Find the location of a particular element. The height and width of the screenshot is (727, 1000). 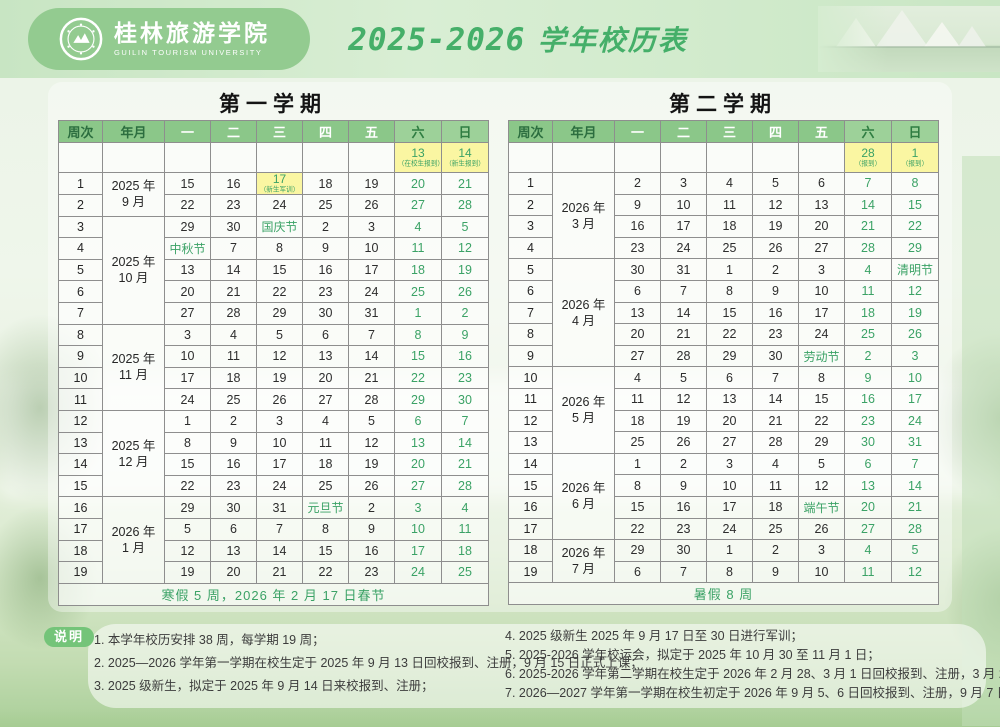

week-number-cell: 10 is located at coordinates (80, 378).